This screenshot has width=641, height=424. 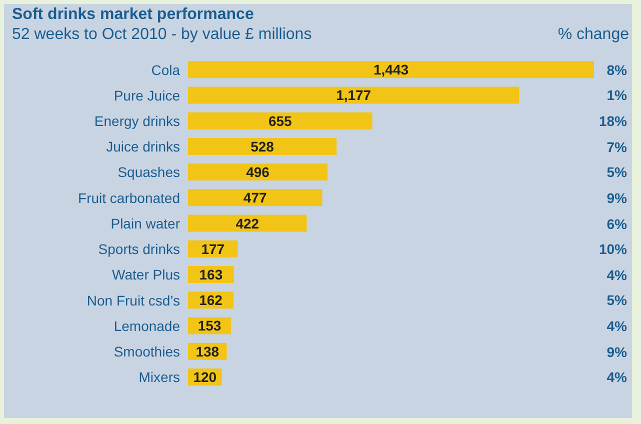 I want to click on text: 8%, so click(x=616, y=69).